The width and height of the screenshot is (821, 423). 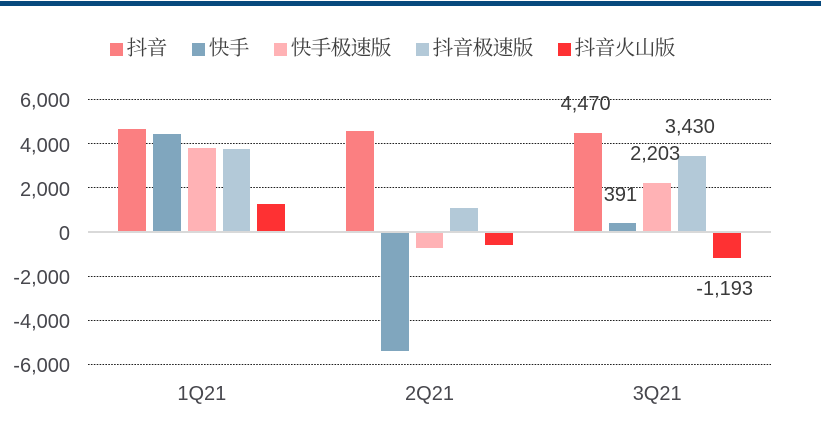 I want to click on bar-2q21-series1, so click(x=394, y=291).